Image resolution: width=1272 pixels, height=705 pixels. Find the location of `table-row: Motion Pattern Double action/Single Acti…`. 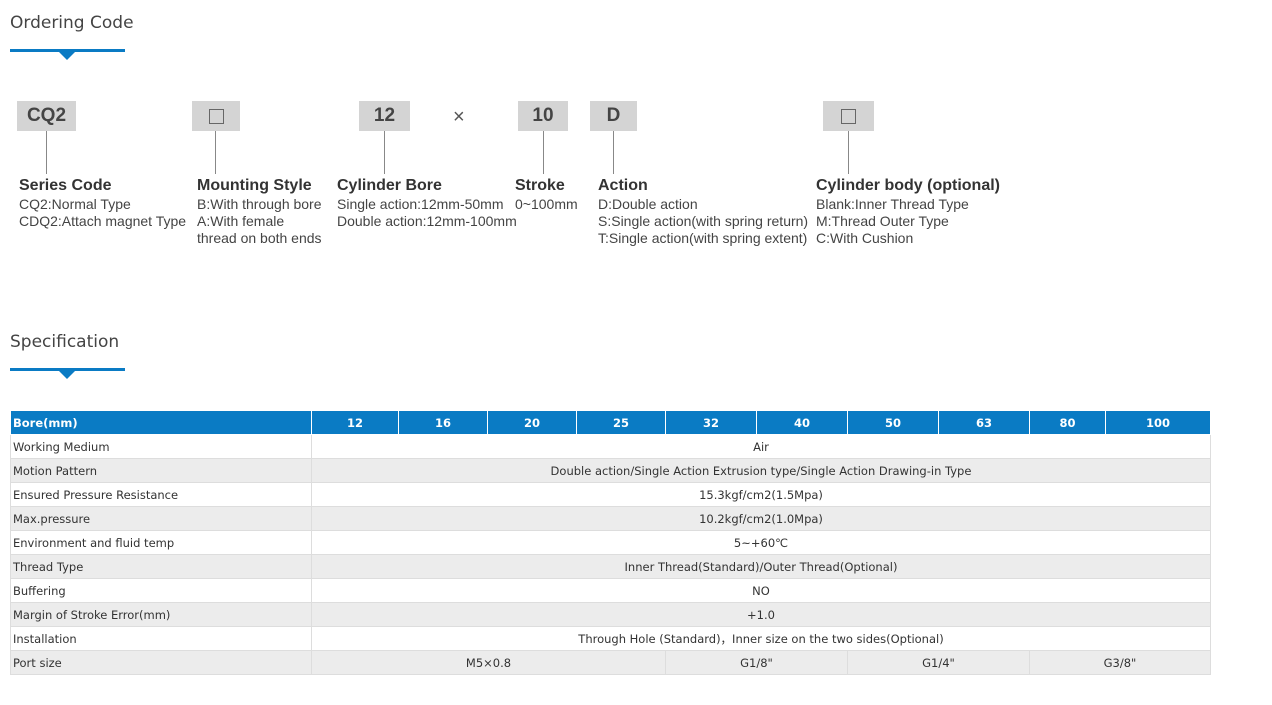

table-row: Motion Pattern Double action/Single Acti… is located at coordinates (610, 470).